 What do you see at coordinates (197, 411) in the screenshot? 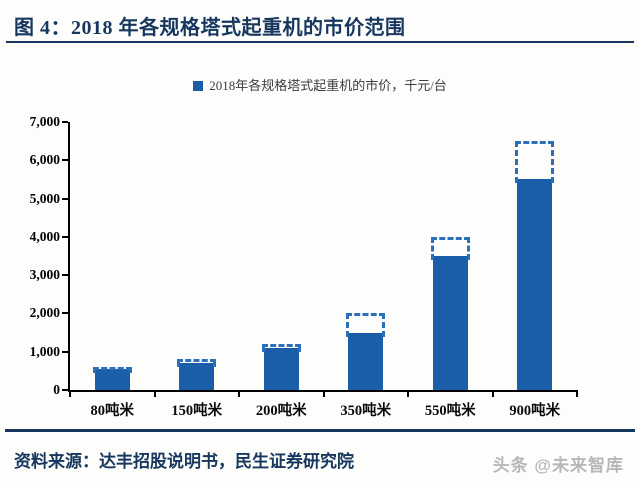
I see `x-category-label: 150吨米` at bounding box center [197, 411].